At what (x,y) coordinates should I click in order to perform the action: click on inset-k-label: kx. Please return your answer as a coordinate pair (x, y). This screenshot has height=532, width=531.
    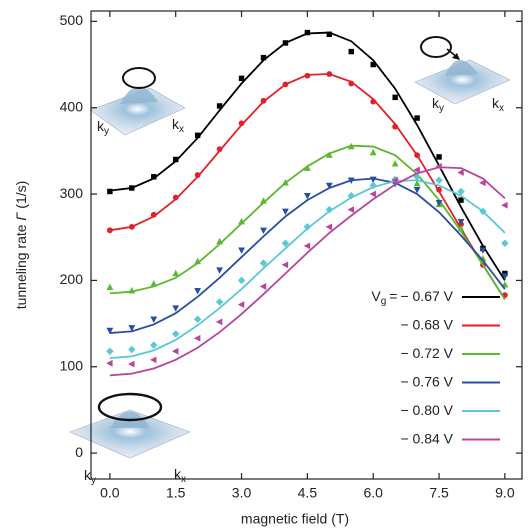
    Looking at the image, I should click on (178, 125).